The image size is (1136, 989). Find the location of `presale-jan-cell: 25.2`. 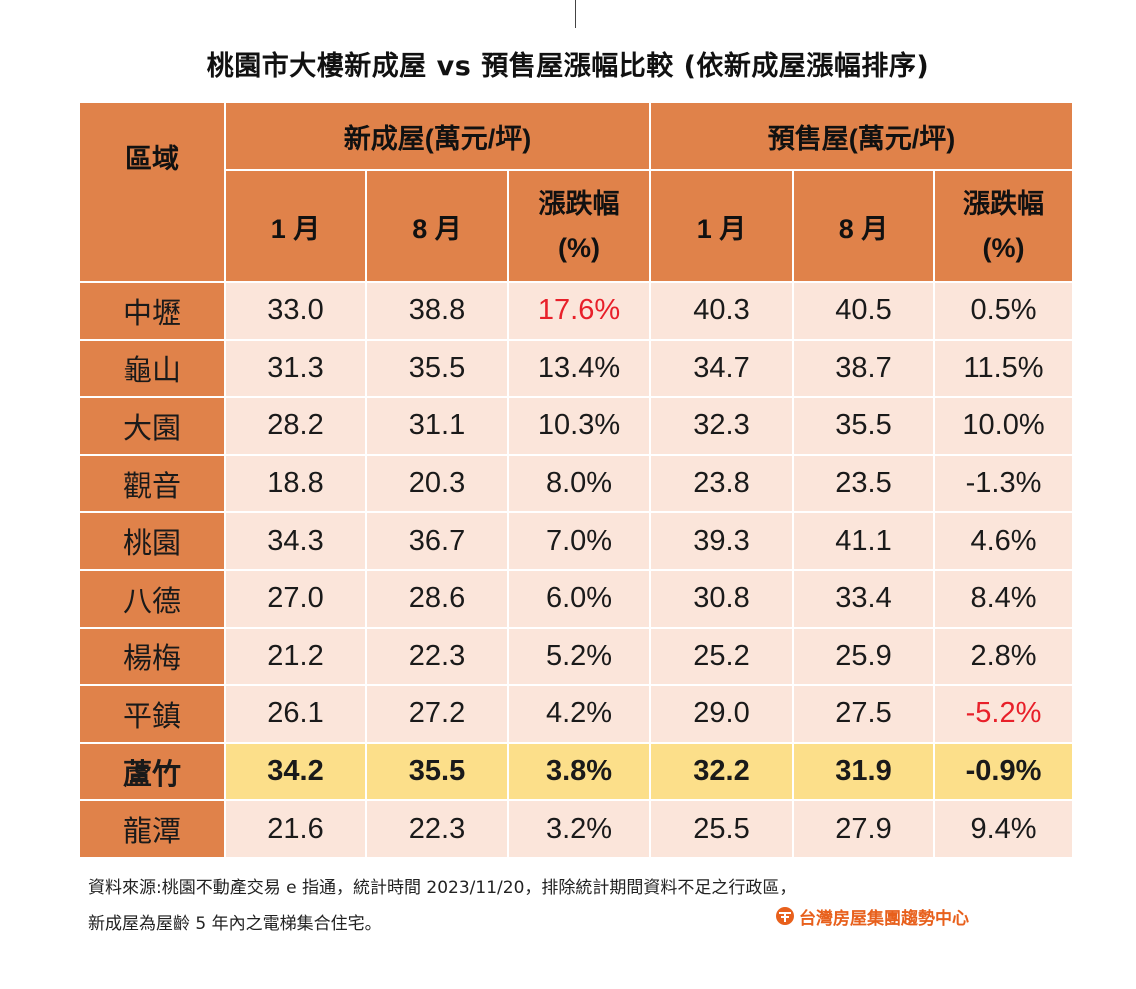

presale-jan-cell: 25.2 is located at coordinates (722, 656).